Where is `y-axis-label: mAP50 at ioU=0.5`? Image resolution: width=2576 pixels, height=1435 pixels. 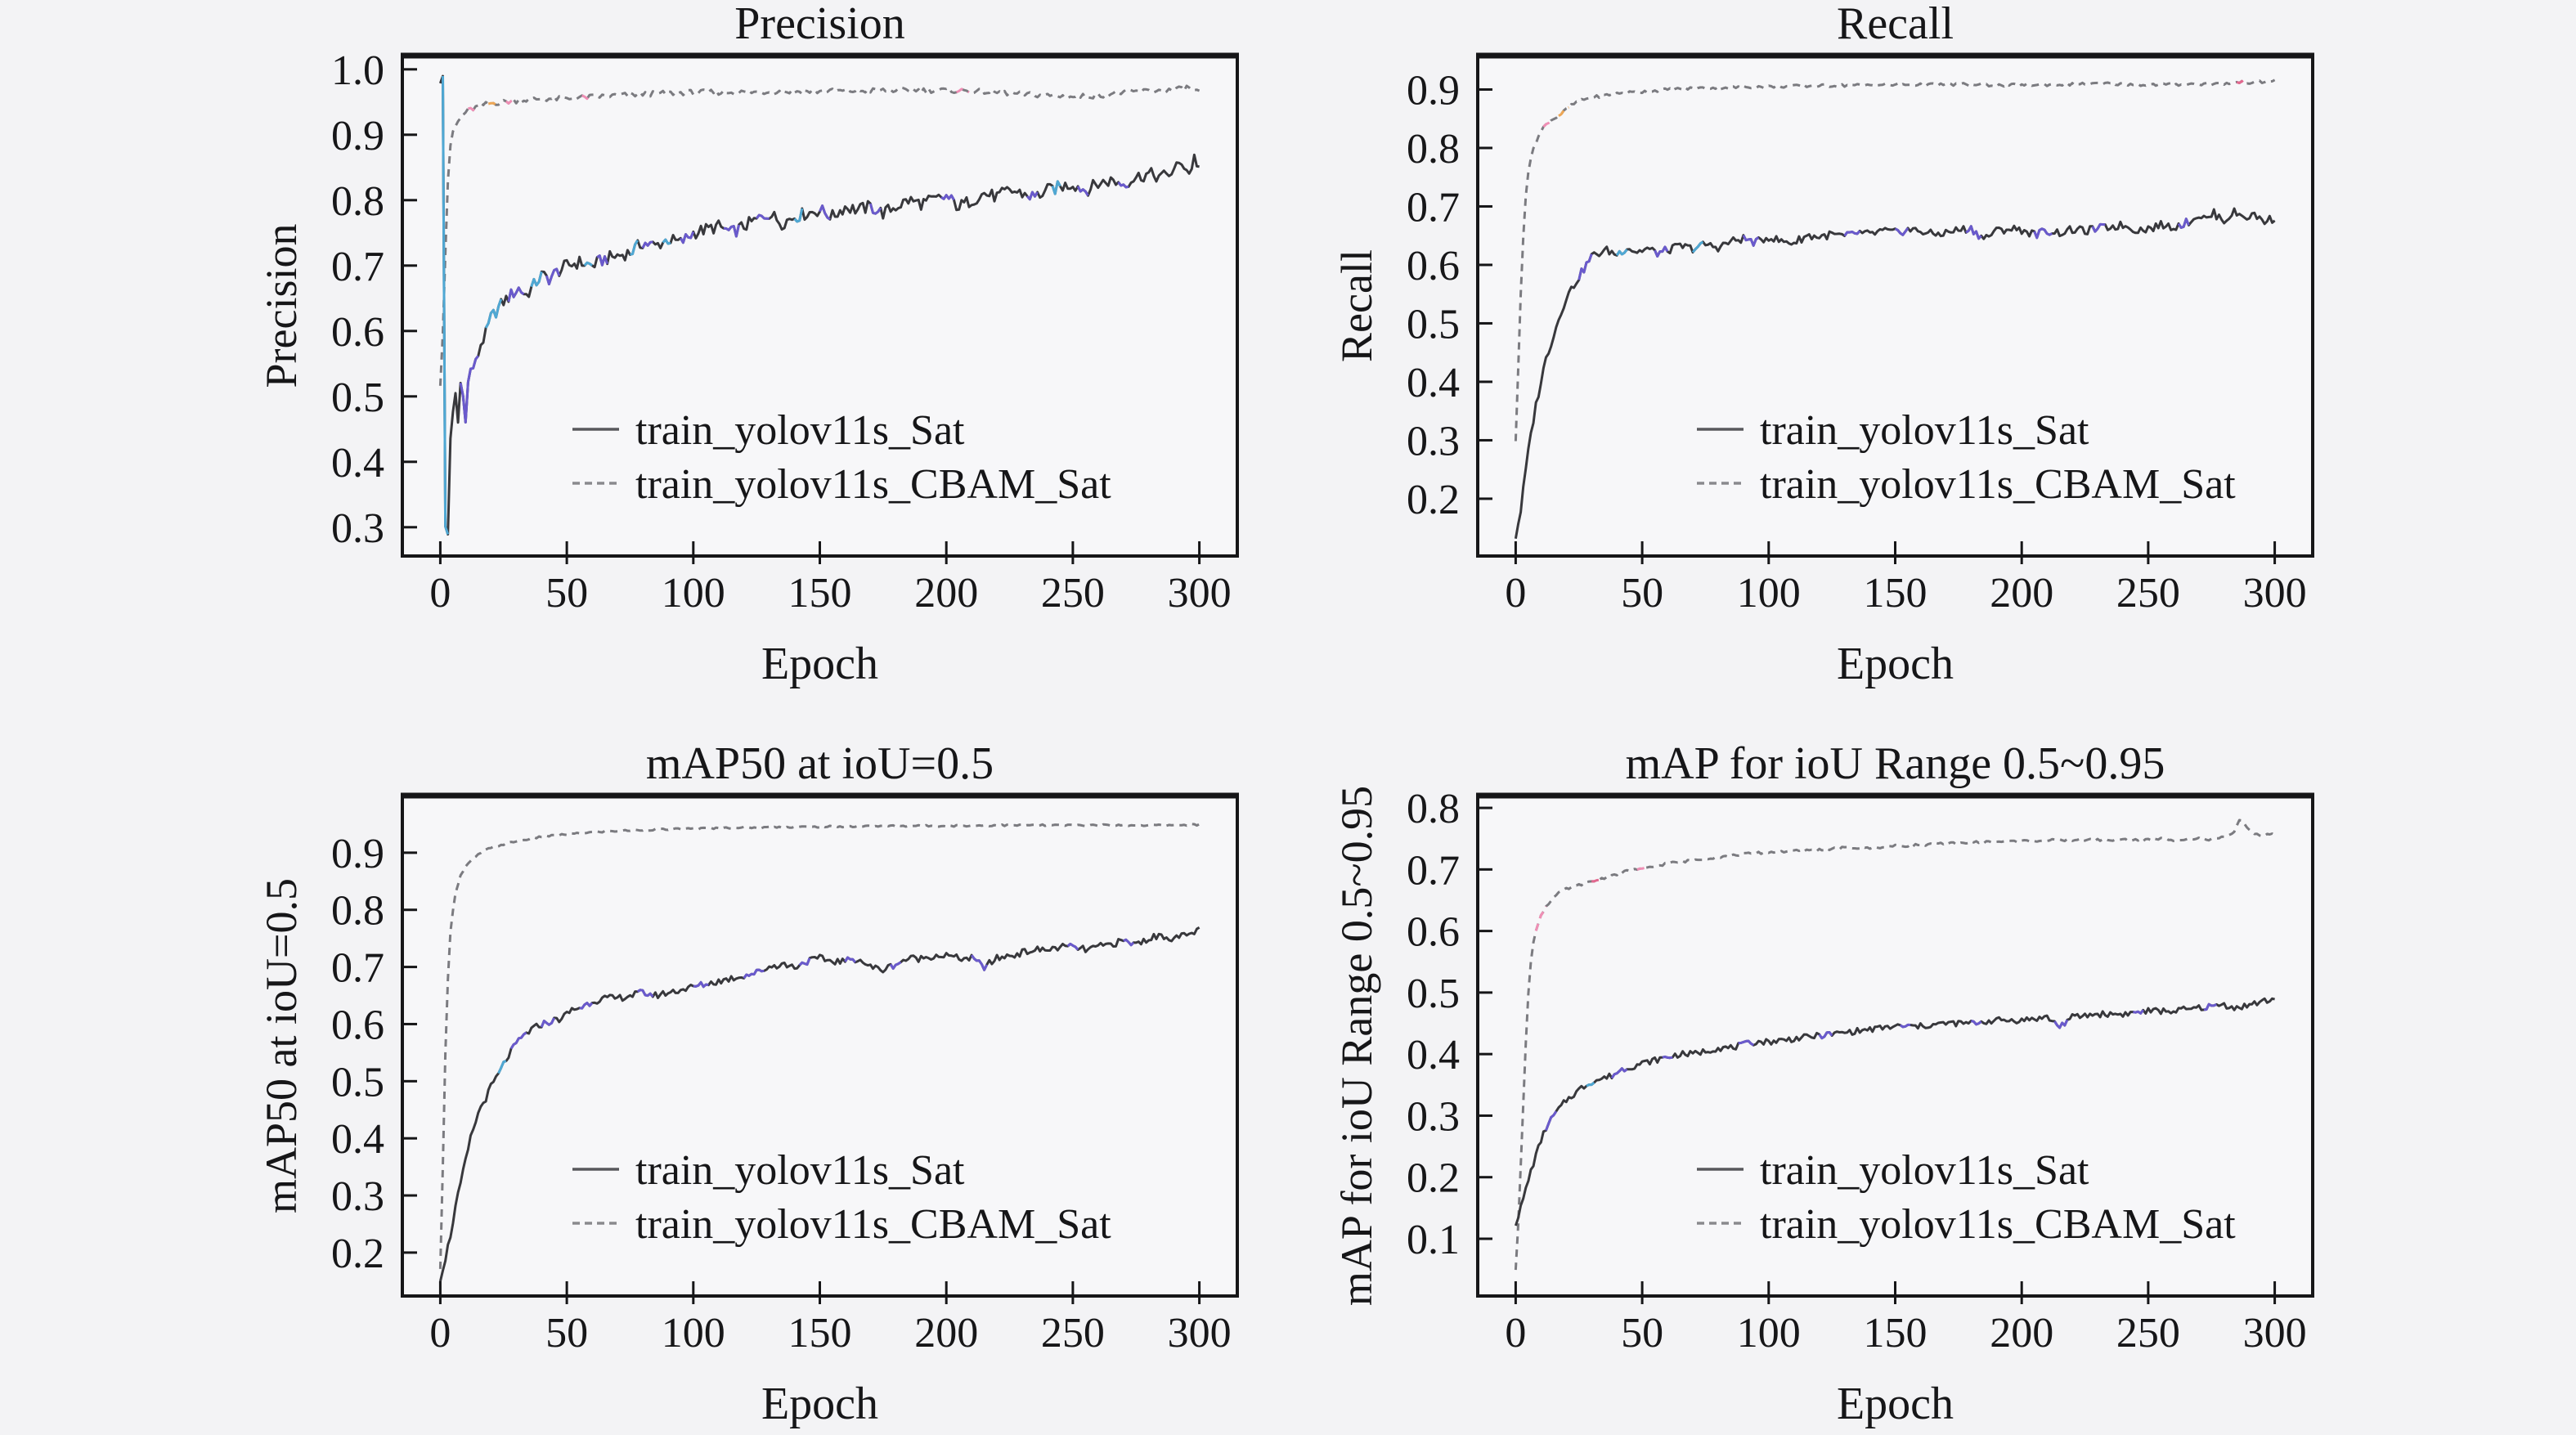 y-axis-label: mAP50 at ioU=0.5 is located at coordinates (281, 1045).